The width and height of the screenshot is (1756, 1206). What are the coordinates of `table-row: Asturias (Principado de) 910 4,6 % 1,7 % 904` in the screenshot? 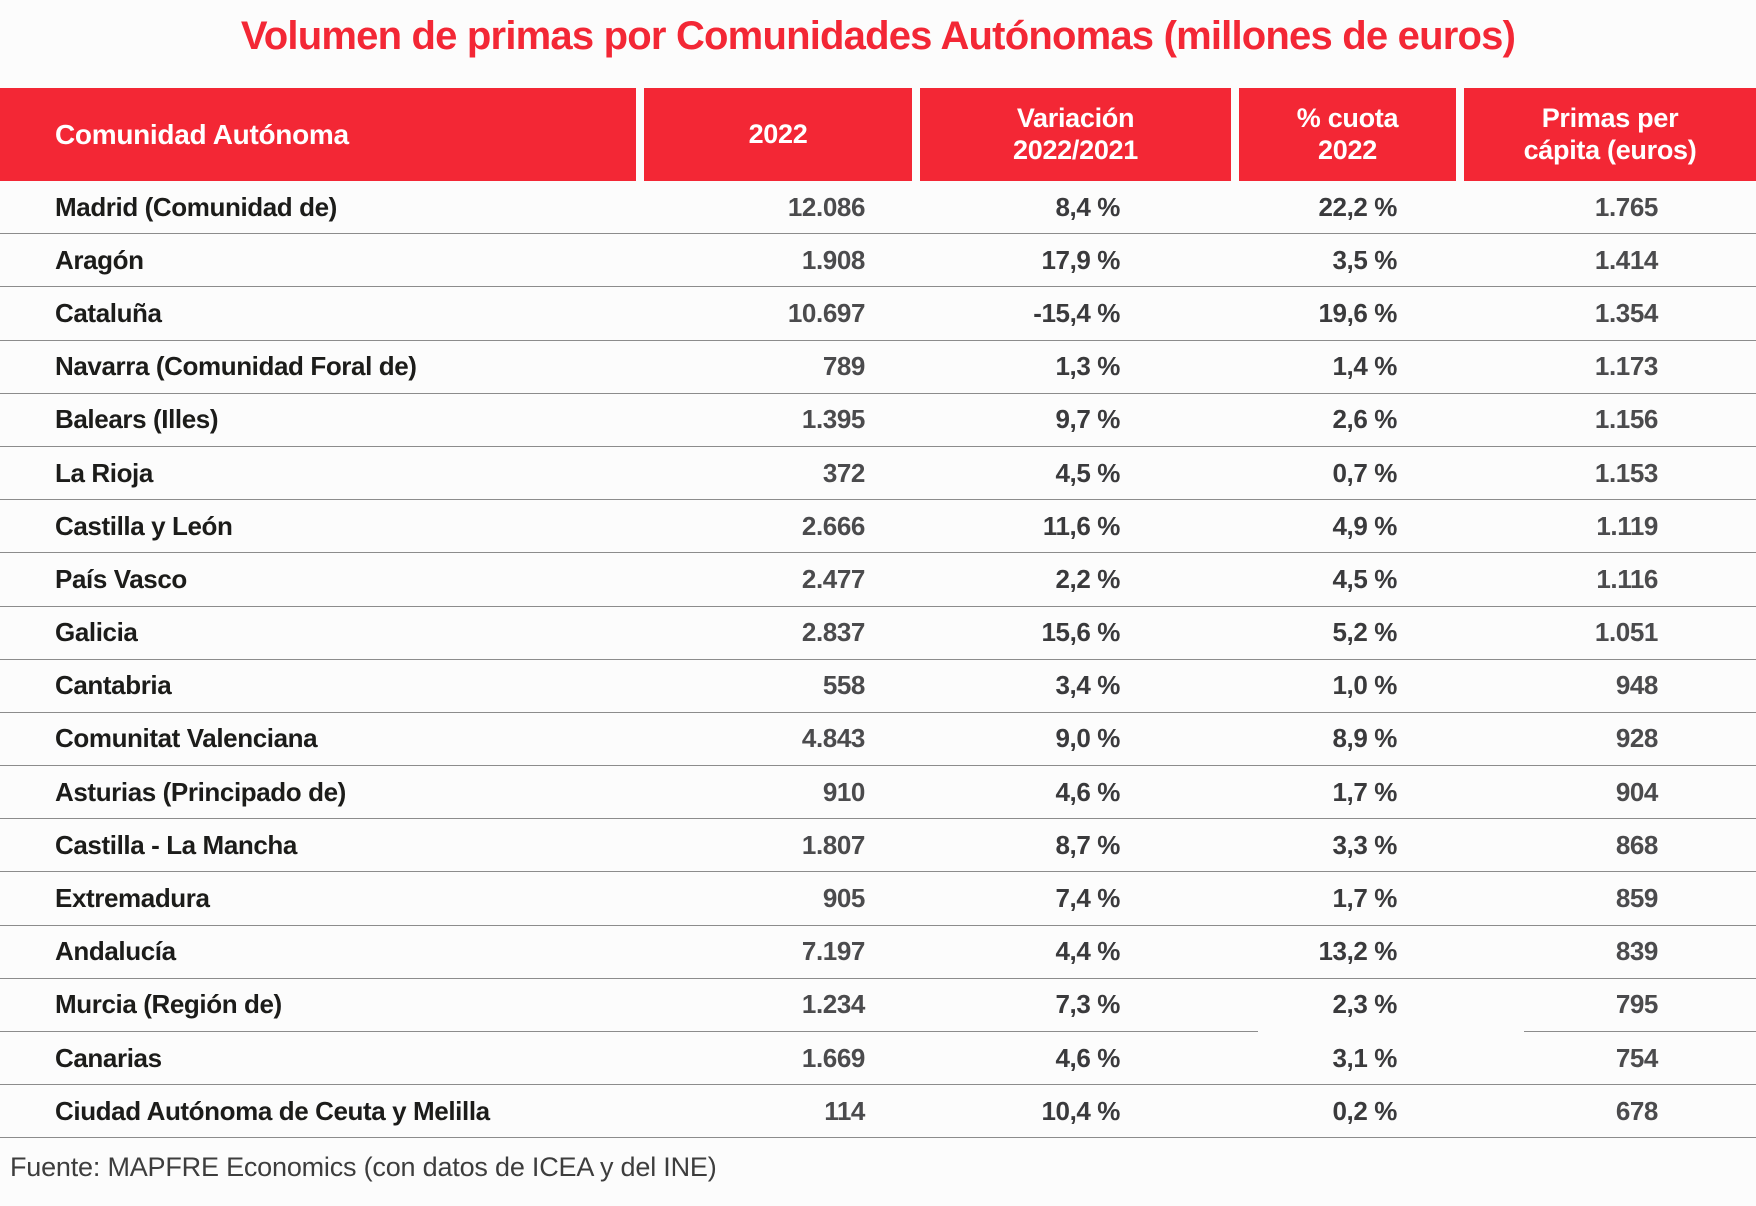 It's located at (878, 793).